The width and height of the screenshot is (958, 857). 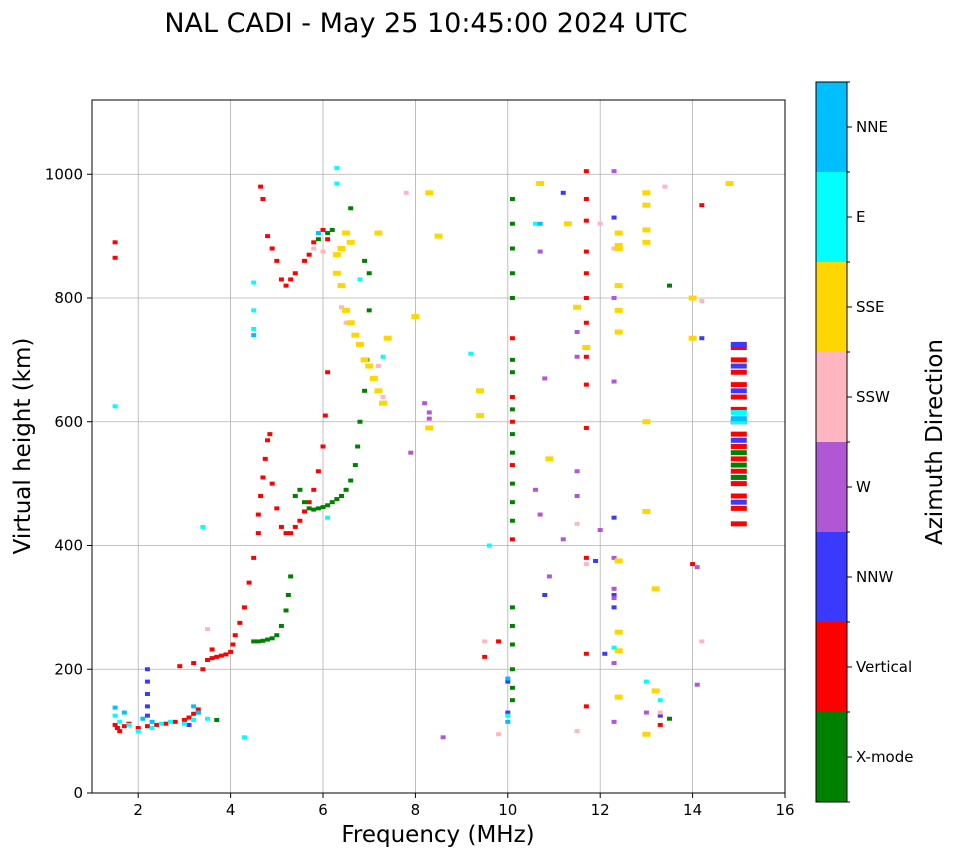 What do you see at coordinates (784, 810) in the screenshot?
I see `x-tick-label: 16` at bounding box center [784, 810].